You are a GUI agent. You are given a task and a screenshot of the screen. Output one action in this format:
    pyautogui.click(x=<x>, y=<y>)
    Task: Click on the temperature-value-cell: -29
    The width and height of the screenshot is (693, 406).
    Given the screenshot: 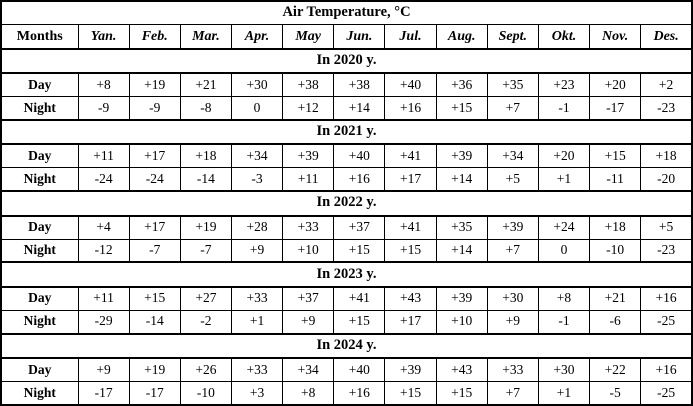 What is the action you would take?
    pyautogui.click(x=103, y=322)
    